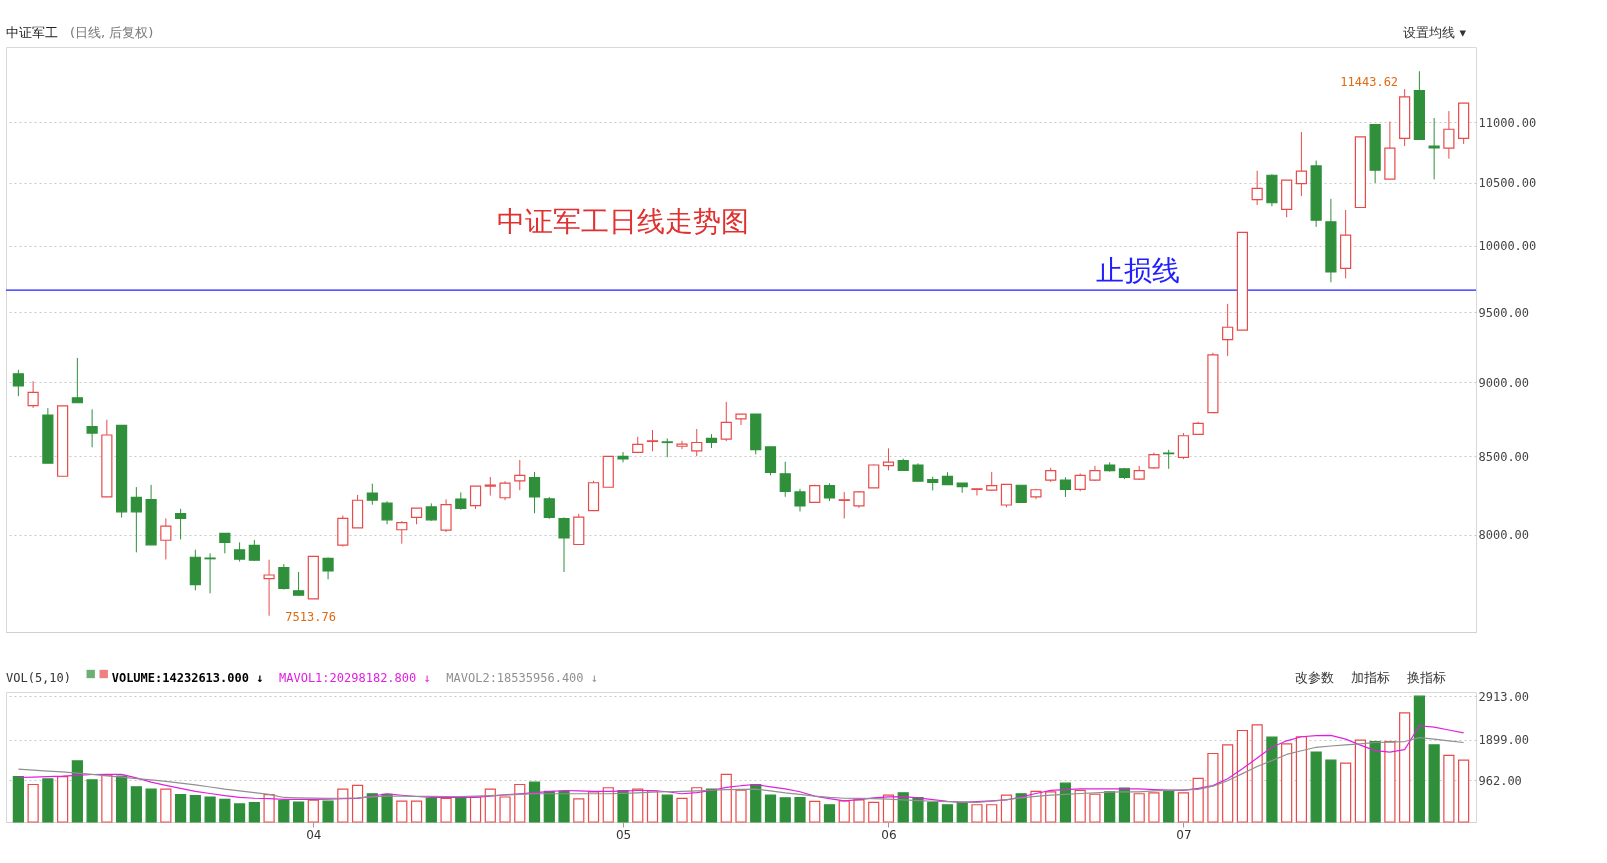 This screenshot has width=1607, height=863. Describe the element at coordinates (1504, 382) in the screenshot. I see `y-tick-label: 9000.00` at that location.